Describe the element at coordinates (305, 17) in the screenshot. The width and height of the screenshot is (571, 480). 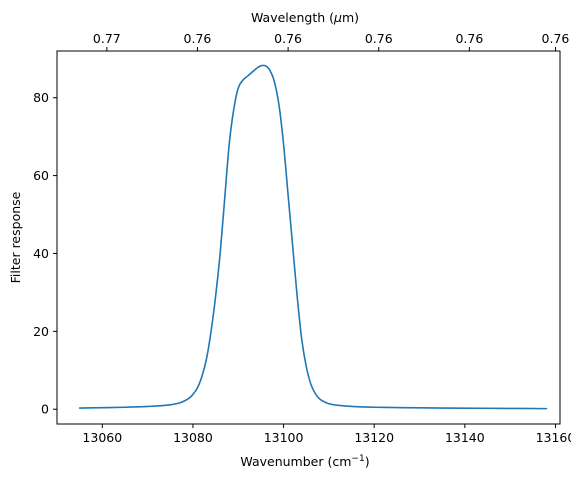
I see `top-x-axis-label: Wavelength (μm)` at that location.